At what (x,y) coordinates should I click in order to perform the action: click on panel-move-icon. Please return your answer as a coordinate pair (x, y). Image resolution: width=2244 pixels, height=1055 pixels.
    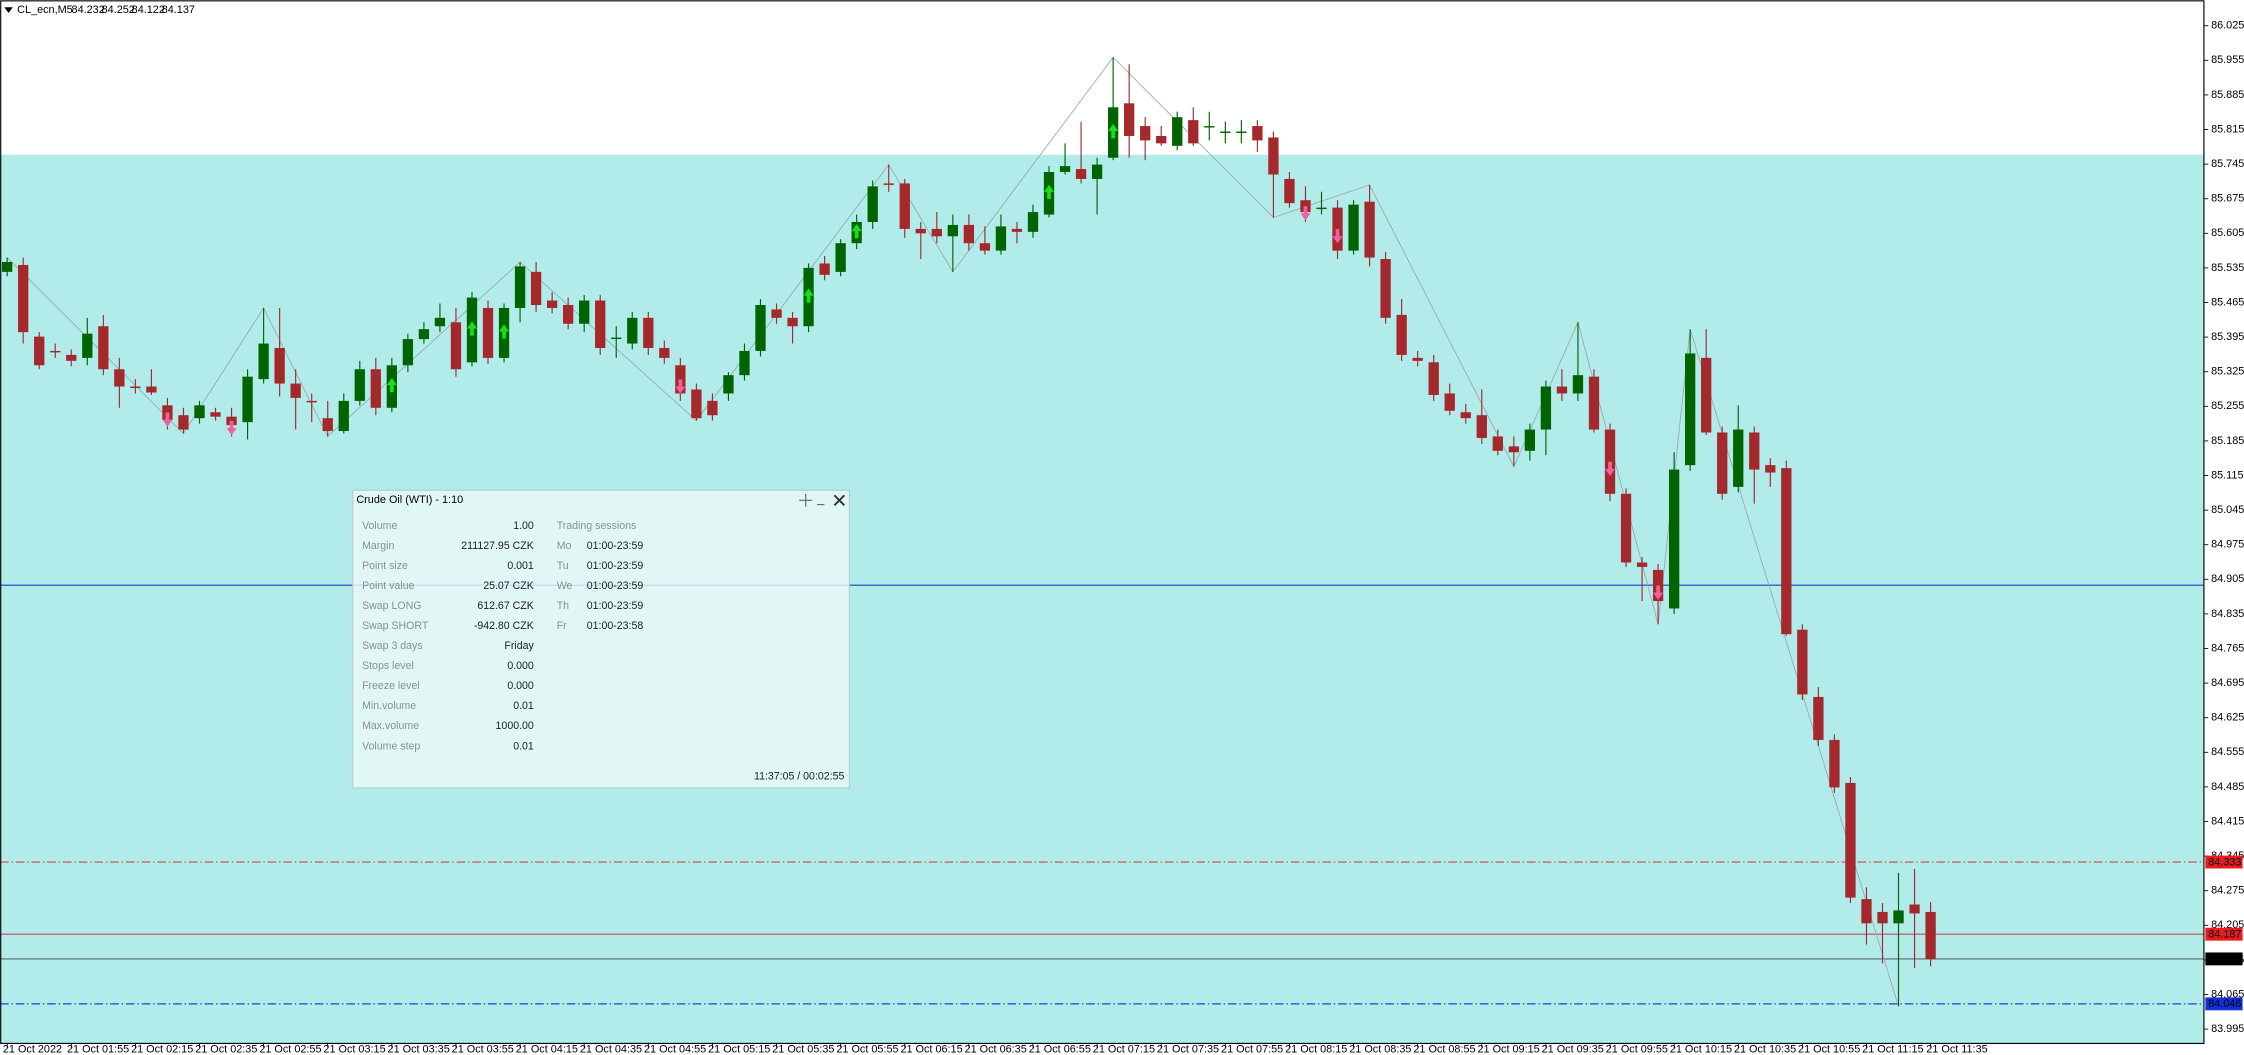
    Looking at the image, I should click on (806, 500).